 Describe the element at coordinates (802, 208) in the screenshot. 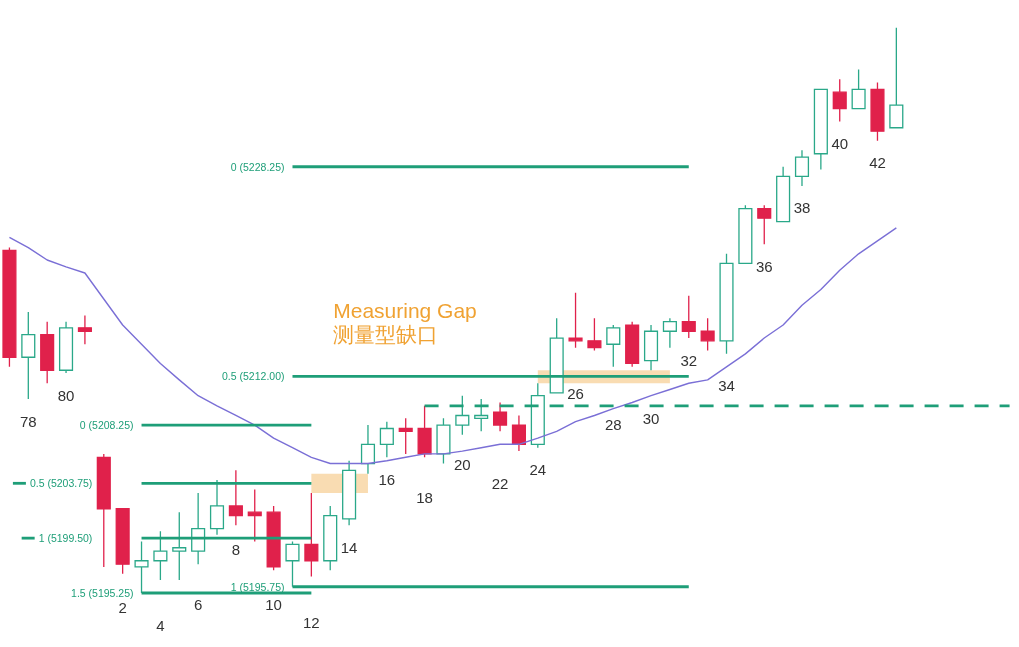

I see `x-tick-label: 38` at that location.